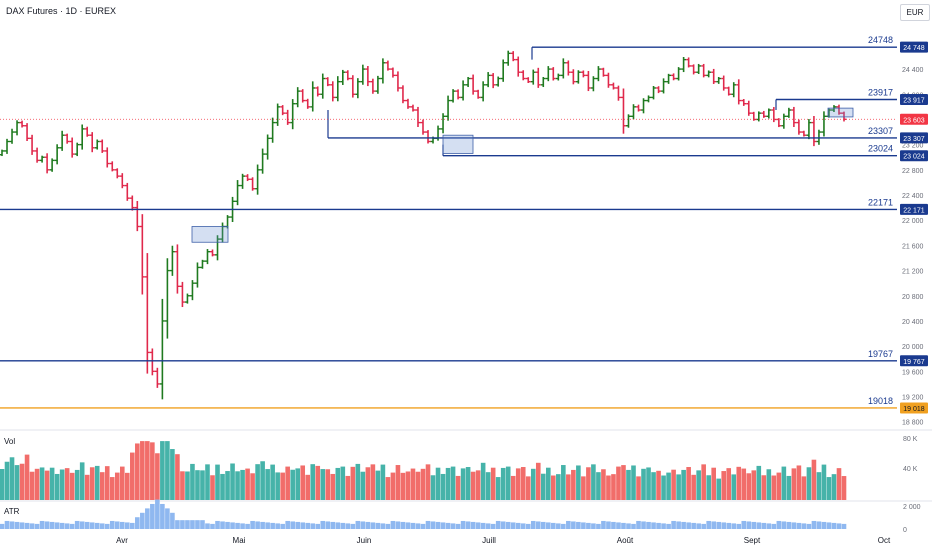 The width and height of the screenshot is (932, 550). Describe the element at coordinates (913, 171) in the screenshot. I see `y-tick-label: 22 800` at that location.